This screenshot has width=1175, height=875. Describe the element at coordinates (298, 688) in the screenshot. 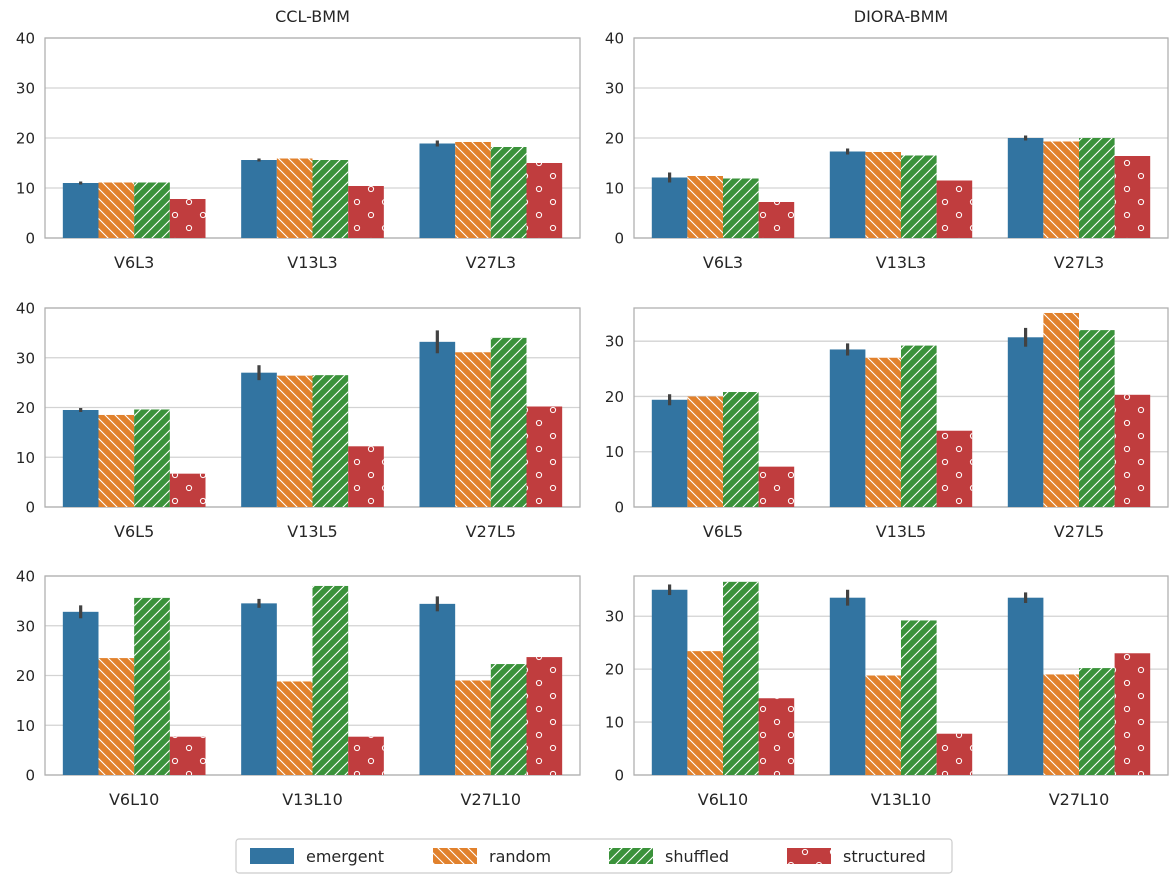

I see `chart-panel: 0 10 20 30 40 V6L10 V13L10 V27L10` at that location.